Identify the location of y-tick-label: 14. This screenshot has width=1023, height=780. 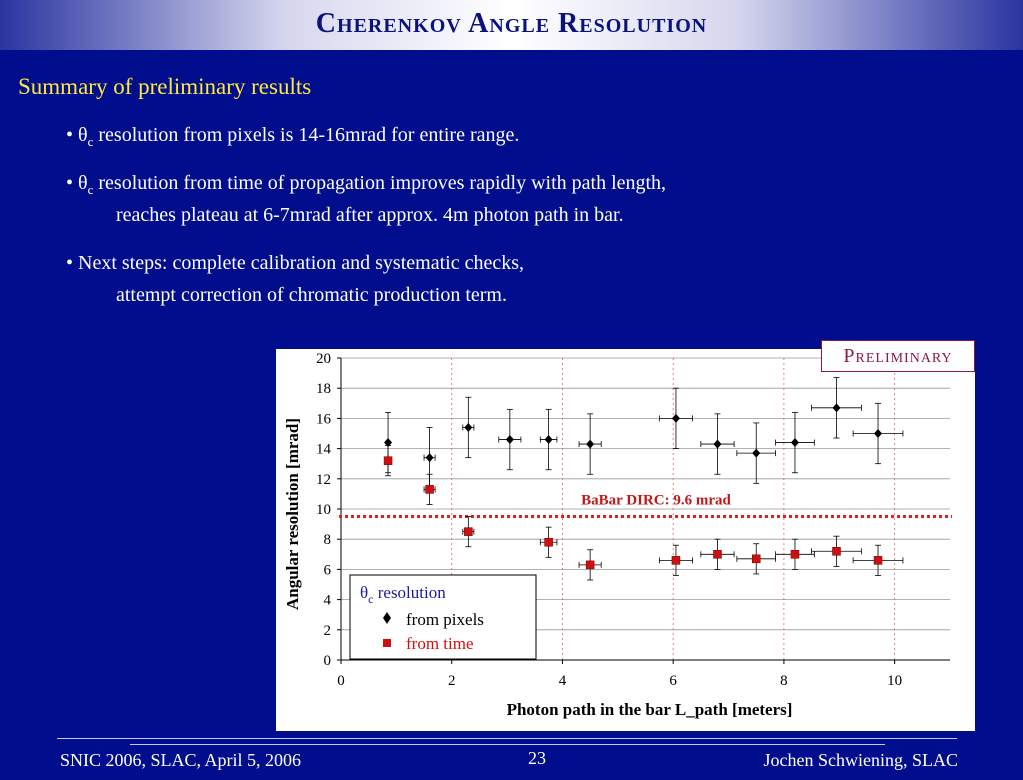
(324, 450).